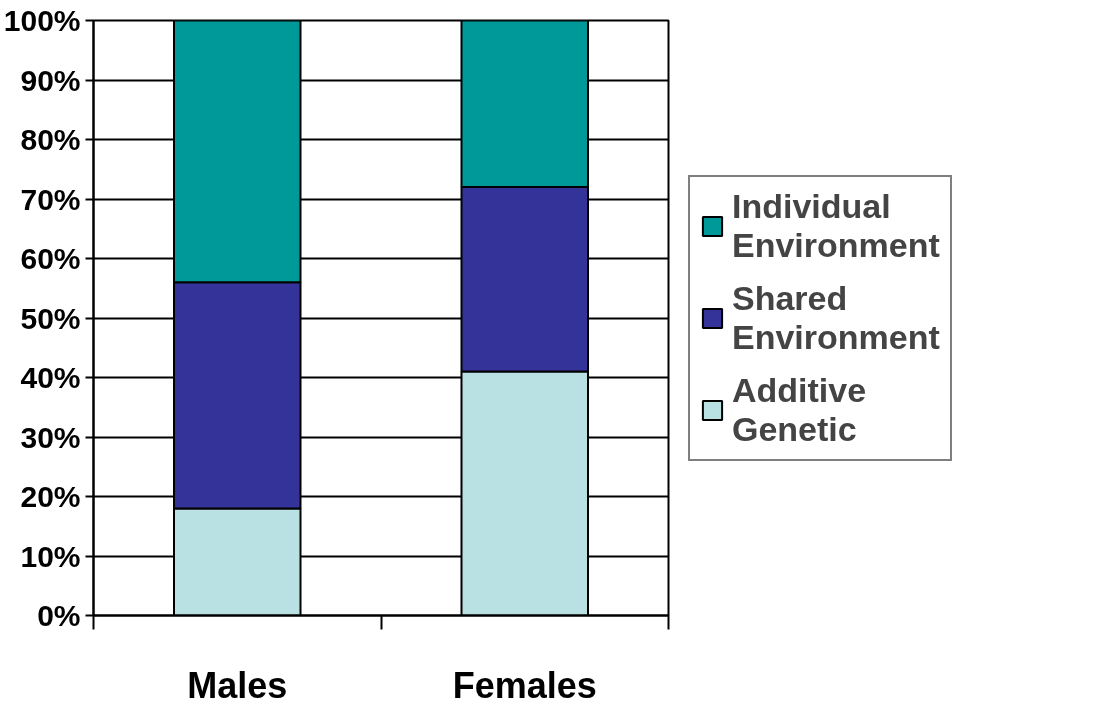 This screenshot has height=707, width=1107. I want to click on y-tick-label: 0%, so click(59, 615).